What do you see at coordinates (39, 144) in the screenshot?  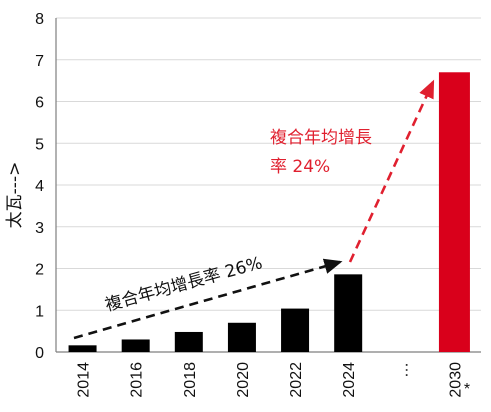 I see `y-tick-label: 5` at bounding box center [39, 144].